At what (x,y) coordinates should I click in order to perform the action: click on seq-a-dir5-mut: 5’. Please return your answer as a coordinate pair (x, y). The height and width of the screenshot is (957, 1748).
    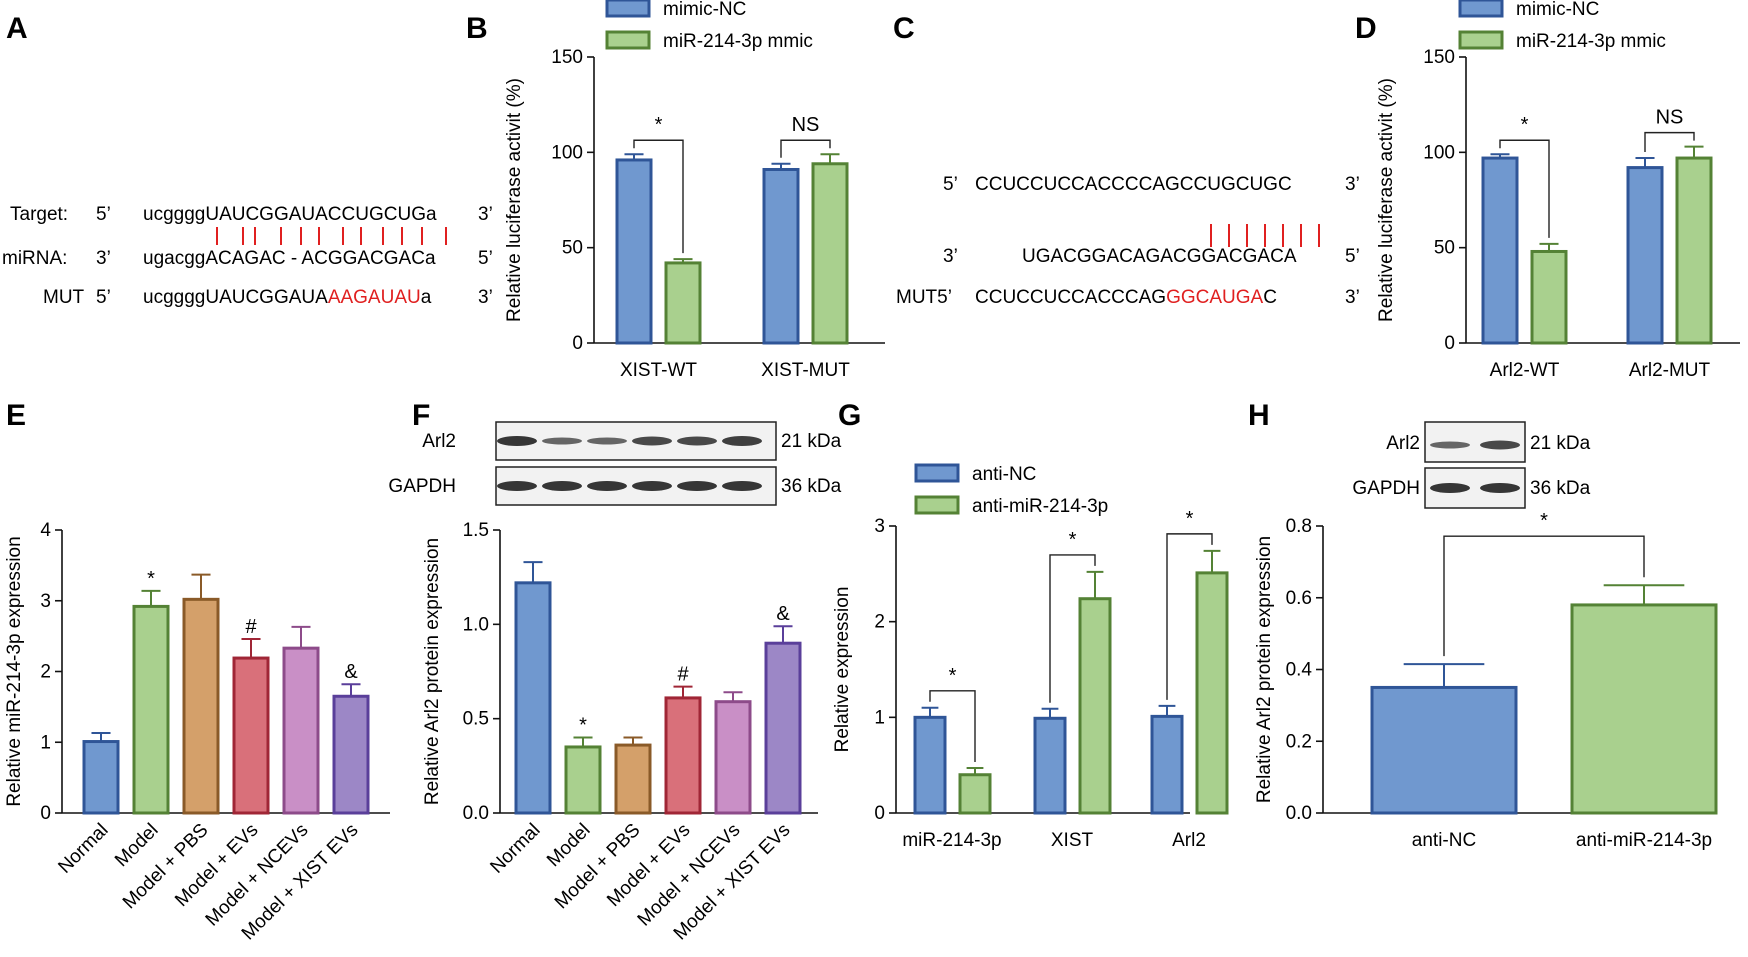
    Looking at the image, I should click on (103, 297).